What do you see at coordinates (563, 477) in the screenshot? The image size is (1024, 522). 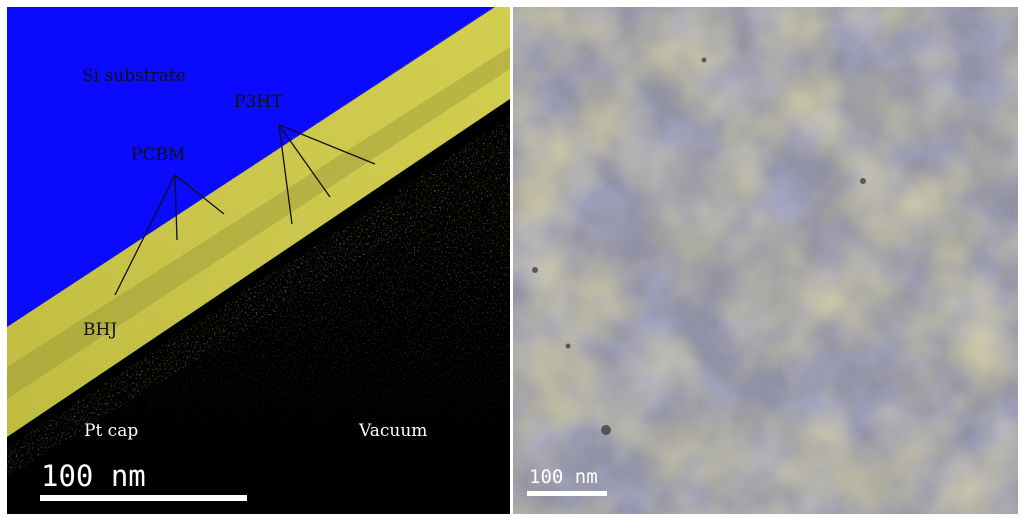 I see `right-scalebar-label: 100 nm` at bounding box center [563, 477].